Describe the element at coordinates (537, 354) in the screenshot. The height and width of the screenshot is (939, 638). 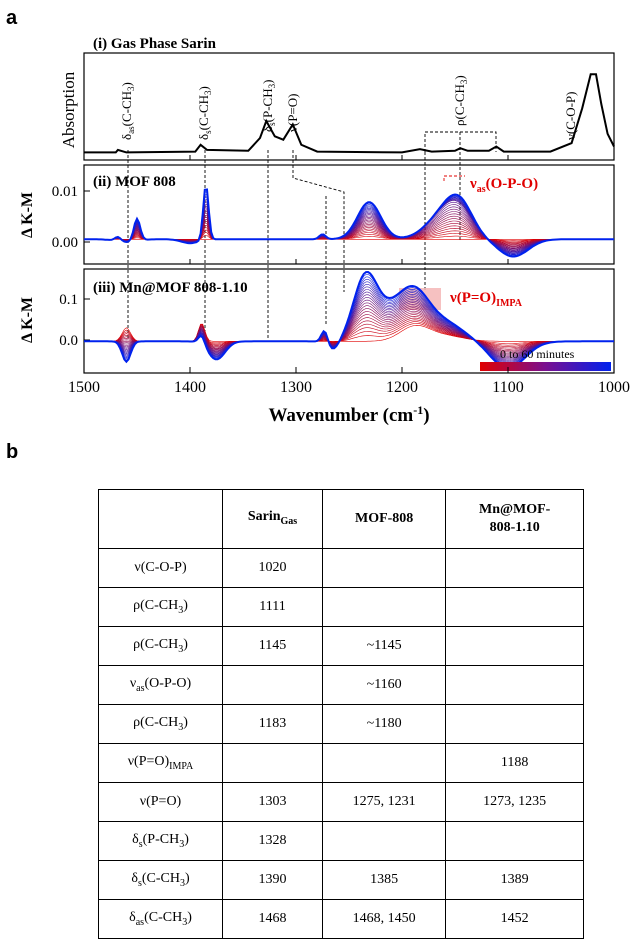
I see `time-legend-label: 0 to 60 minutes` at that location.